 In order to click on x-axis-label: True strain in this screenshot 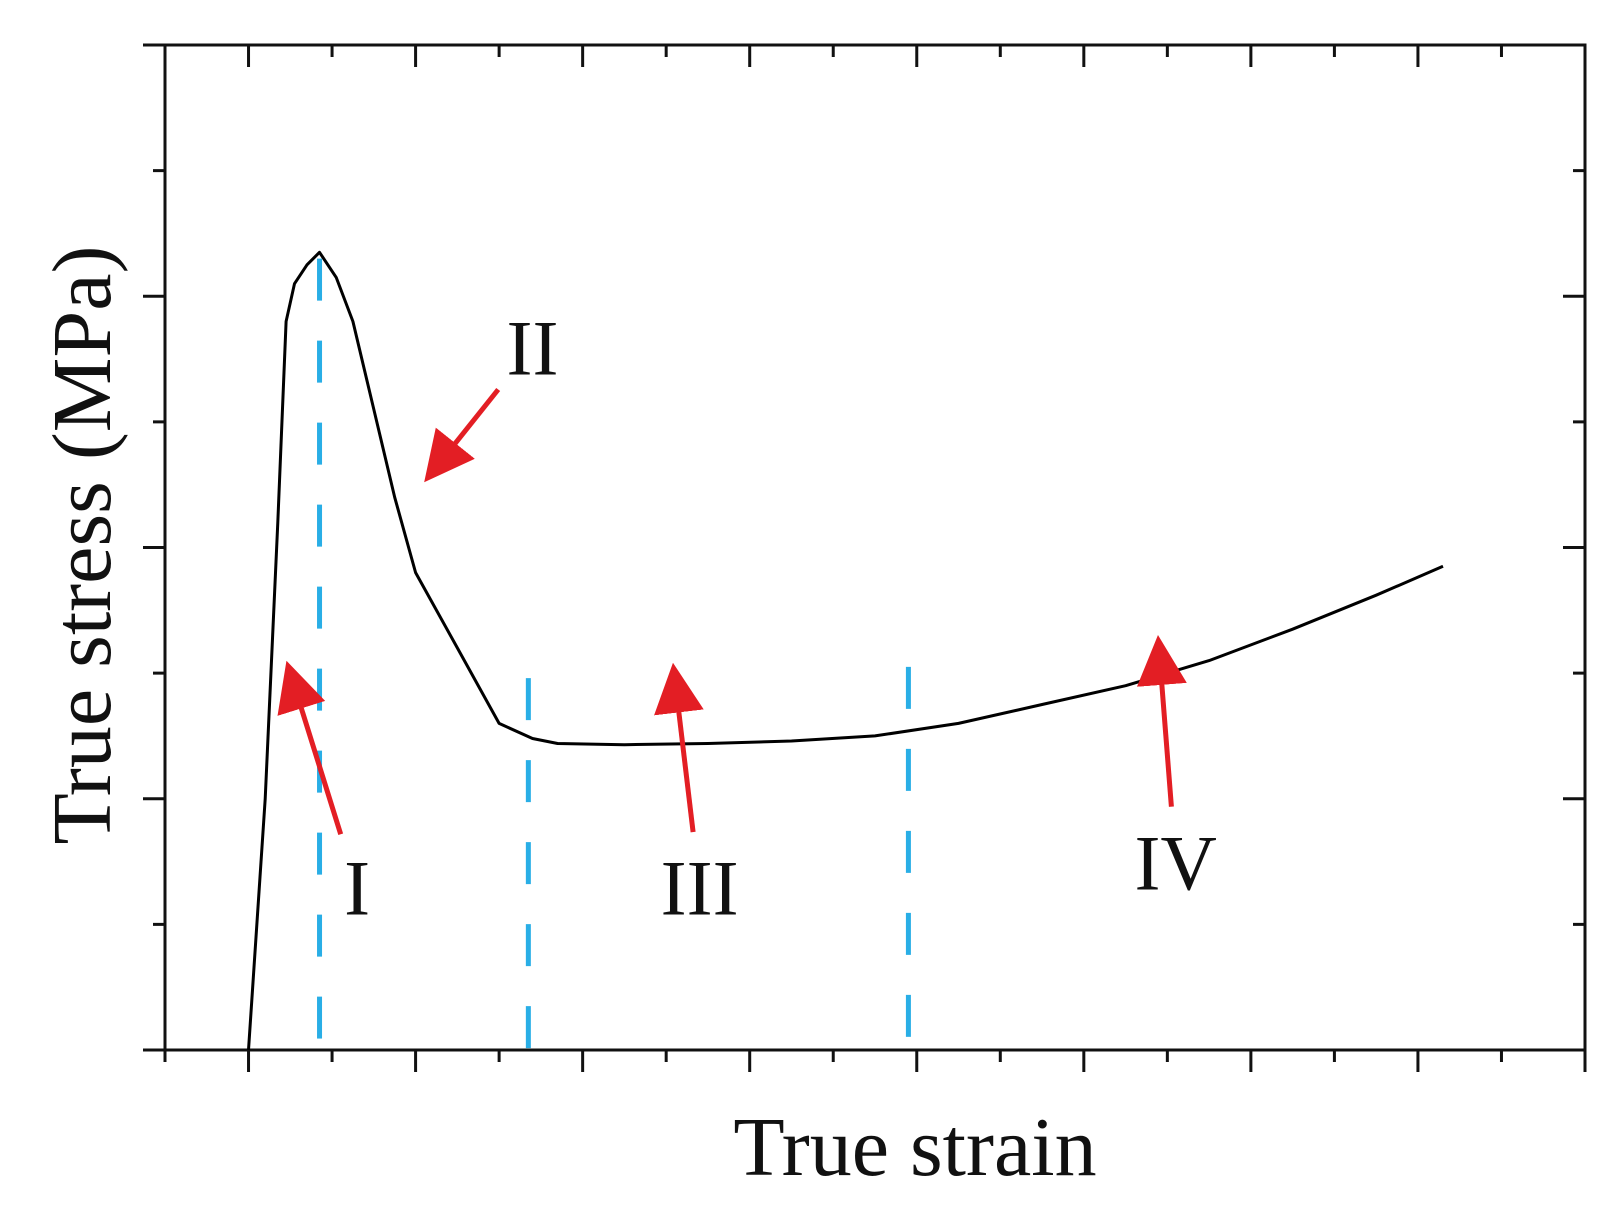, I will do `click(914, 1147)`.